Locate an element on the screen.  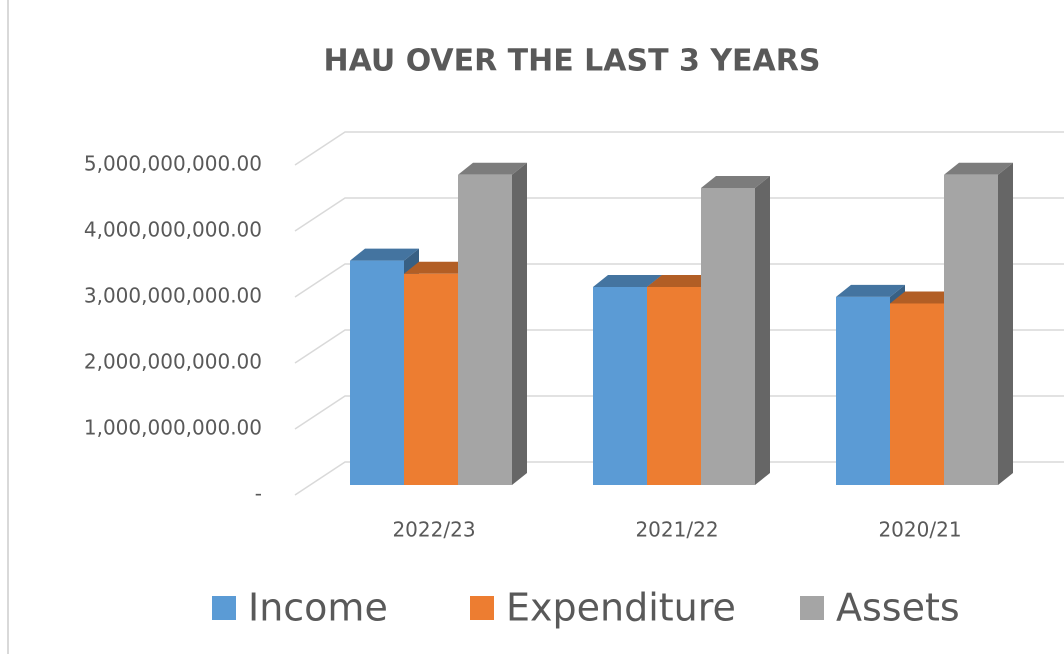
legend-label: Income is located at coordinates (318, 608).